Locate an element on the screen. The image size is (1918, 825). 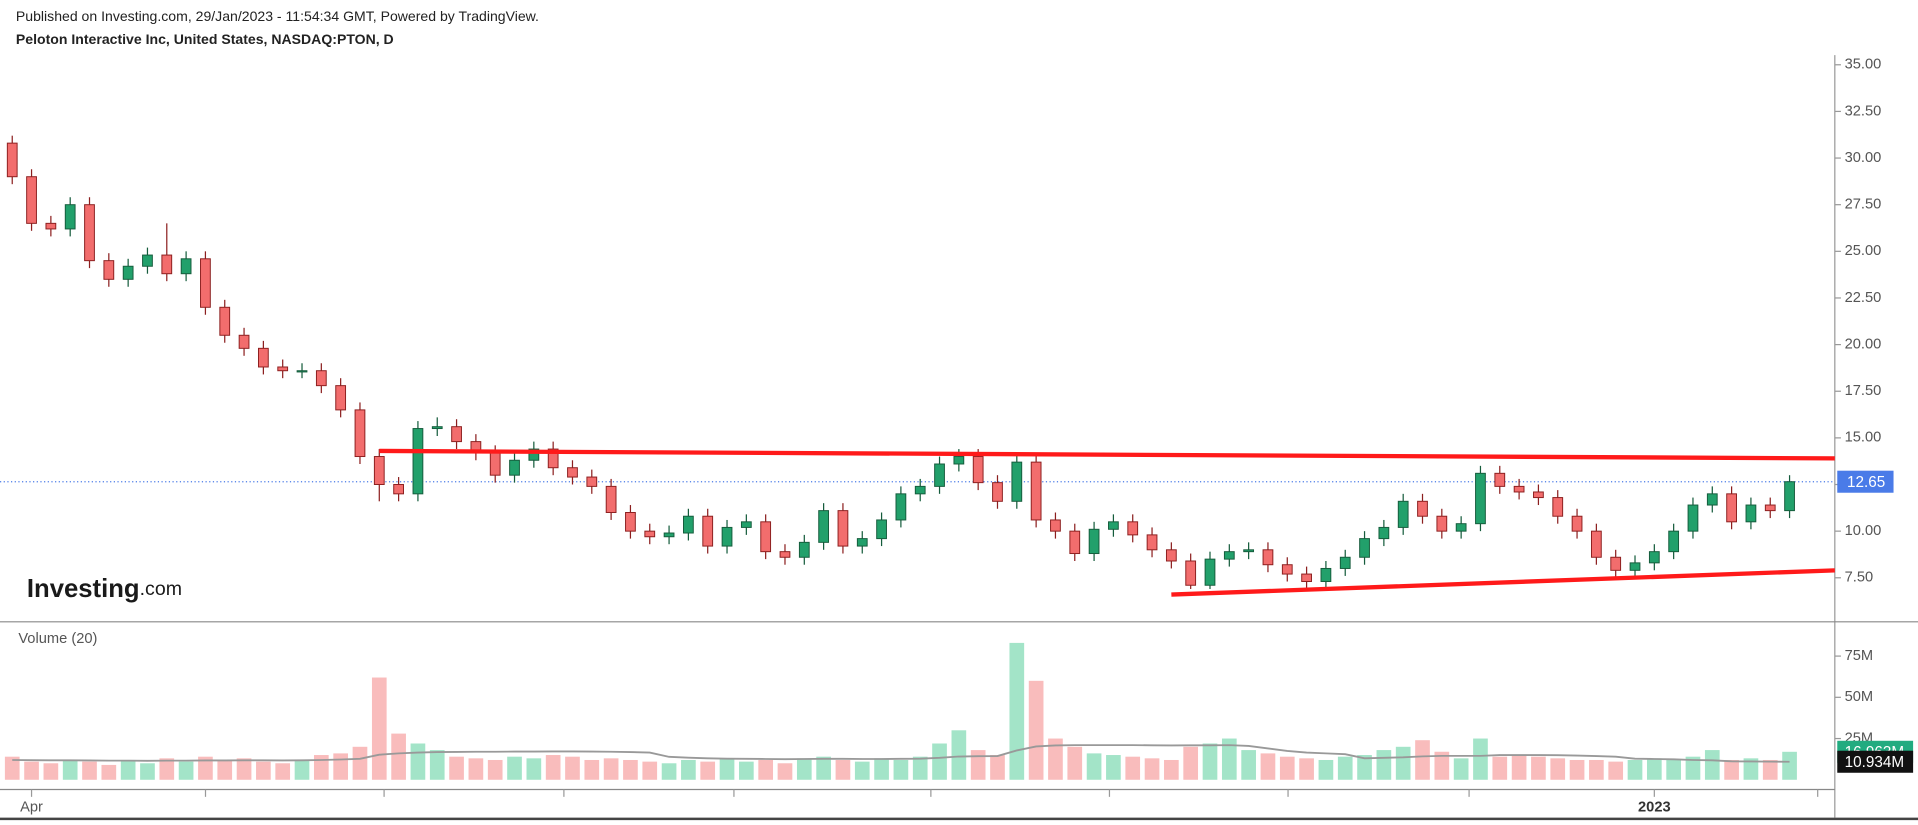
trendline is located at coordinates (1503, 582).